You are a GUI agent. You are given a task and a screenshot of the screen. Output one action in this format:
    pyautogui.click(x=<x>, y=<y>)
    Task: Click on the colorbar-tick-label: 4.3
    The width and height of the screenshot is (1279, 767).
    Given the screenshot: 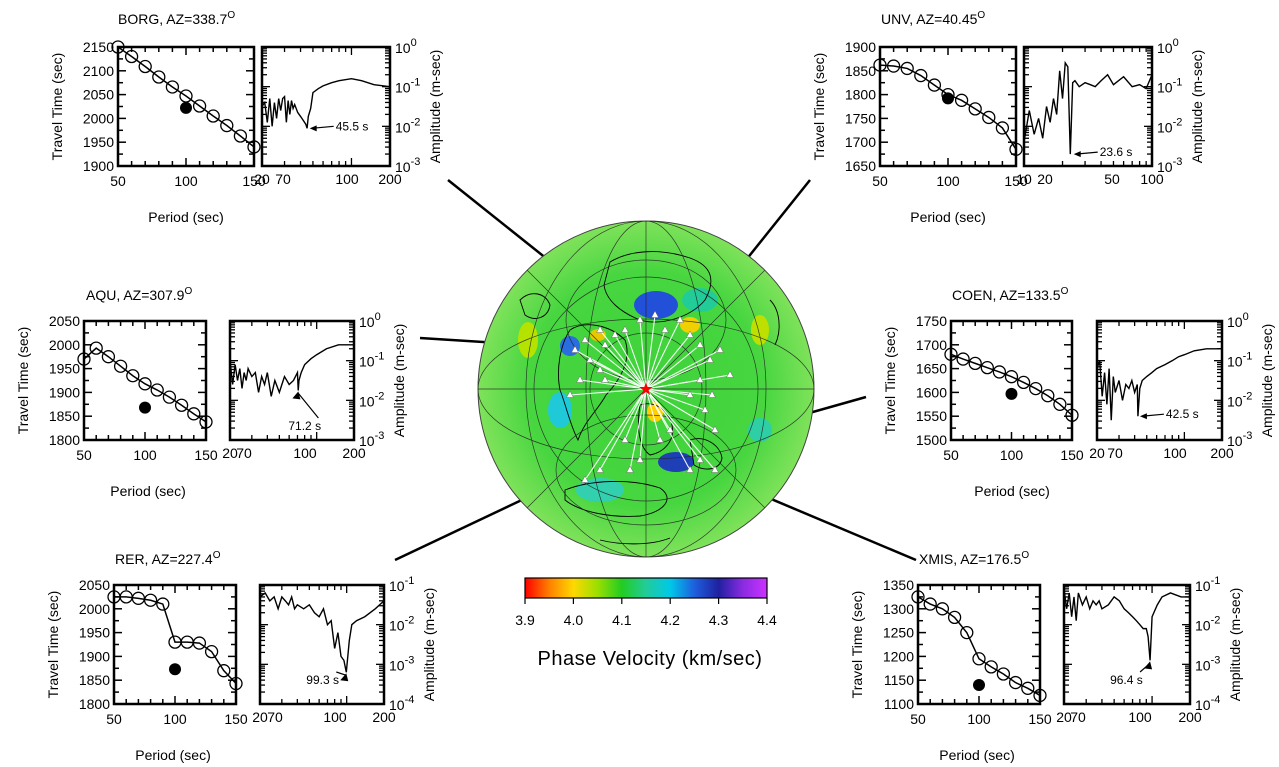 What is the action you would take?
    pyautogui.click(x=719, y=620)
    